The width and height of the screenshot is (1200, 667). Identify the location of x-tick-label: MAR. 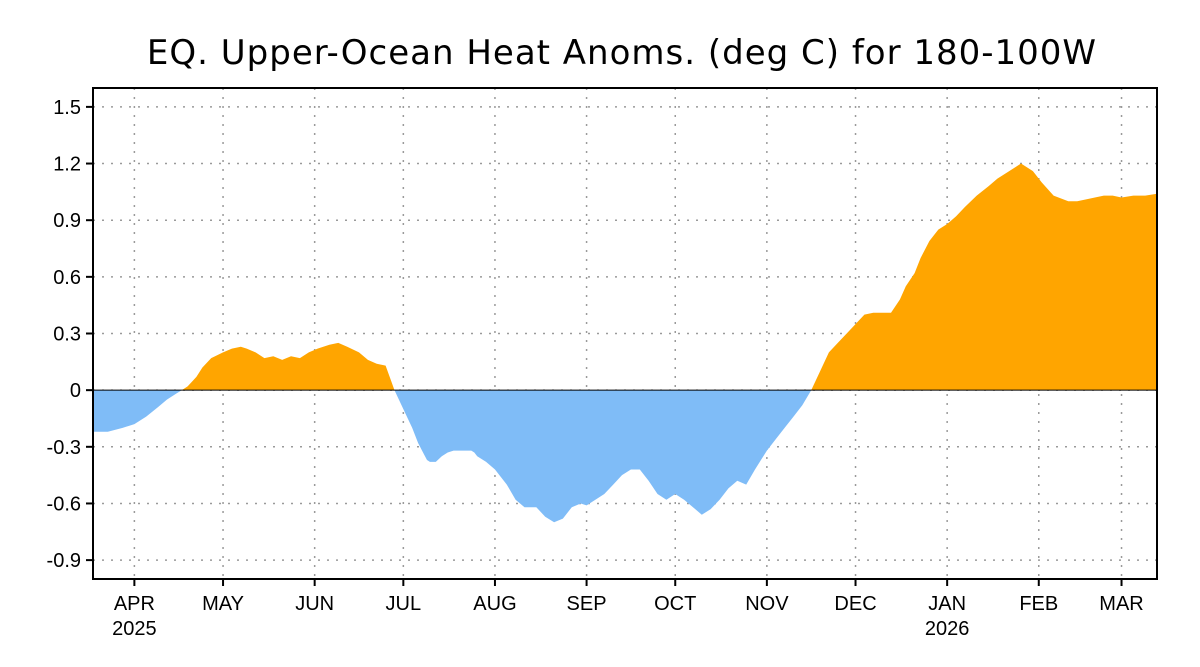
(1121, 604).